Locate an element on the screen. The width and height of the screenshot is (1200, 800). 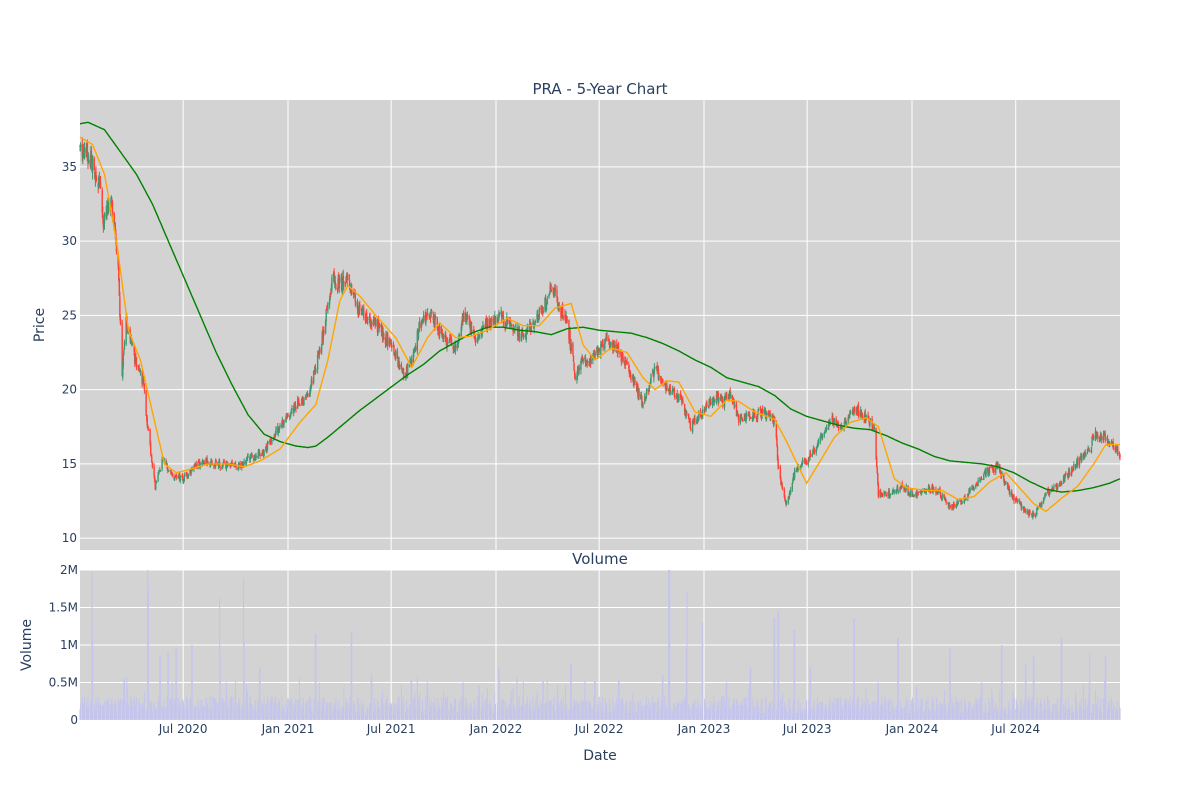
price-y-tick-label: 25 is located at coordinates (69, 315).